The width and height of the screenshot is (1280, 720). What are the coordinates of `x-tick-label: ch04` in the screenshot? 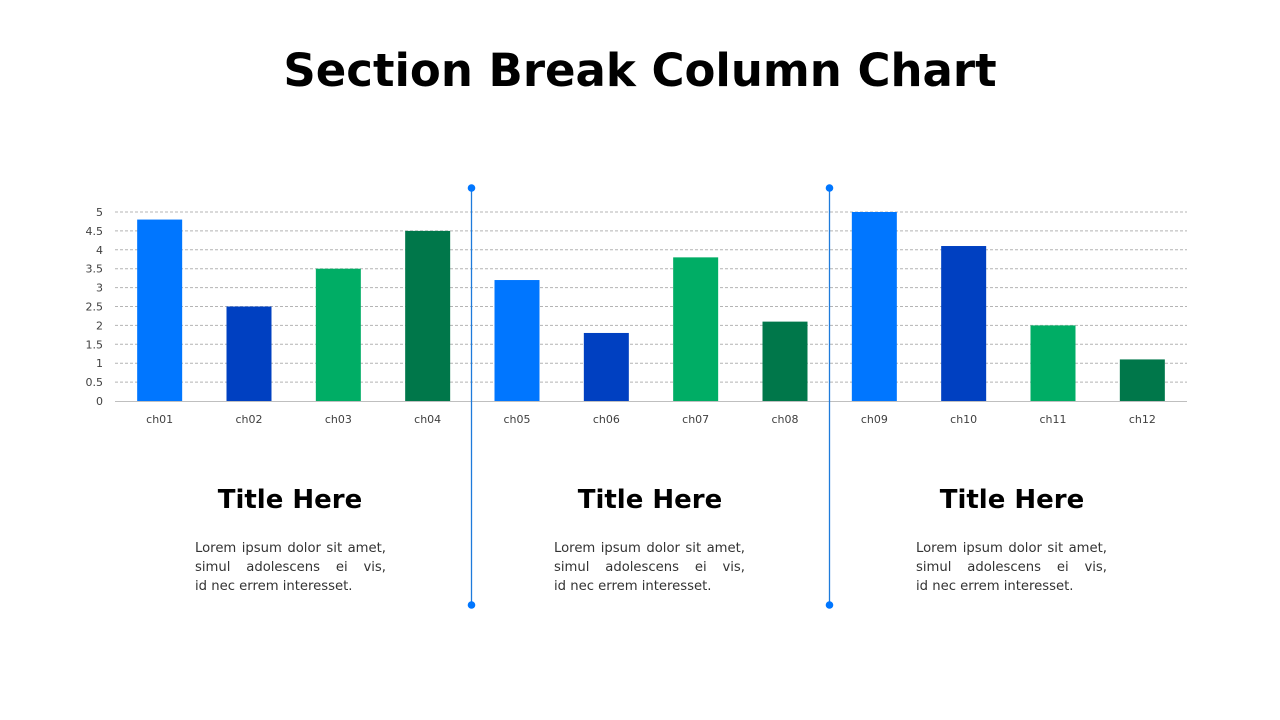 It's located at (427, 419).